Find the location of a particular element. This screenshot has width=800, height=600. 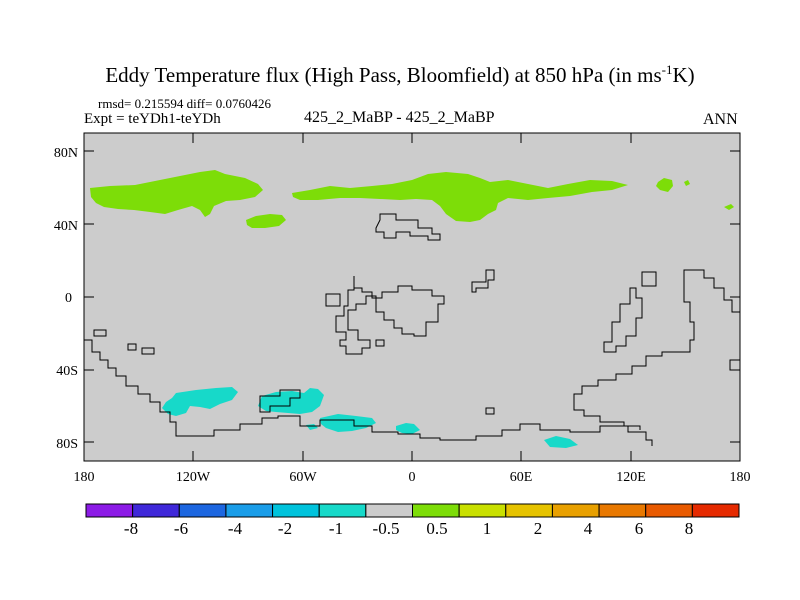

colorbar-label: 8 is located at coordinates (689, 528).